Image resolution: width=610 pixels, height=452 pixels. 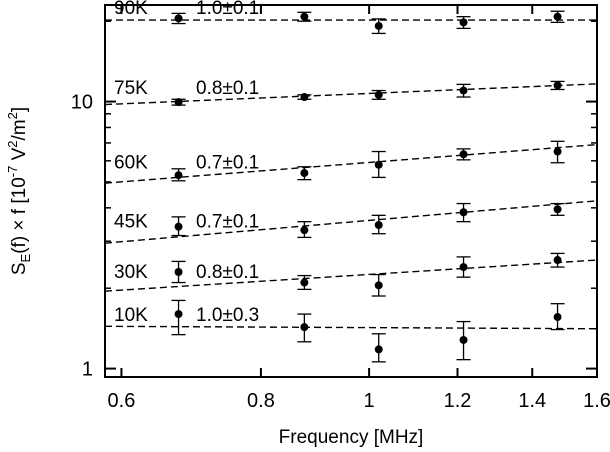 What do you see at coordinates (131, 222) in the screenshot?
I see `series-name-label: 45K` at bounding box center [131, 222].